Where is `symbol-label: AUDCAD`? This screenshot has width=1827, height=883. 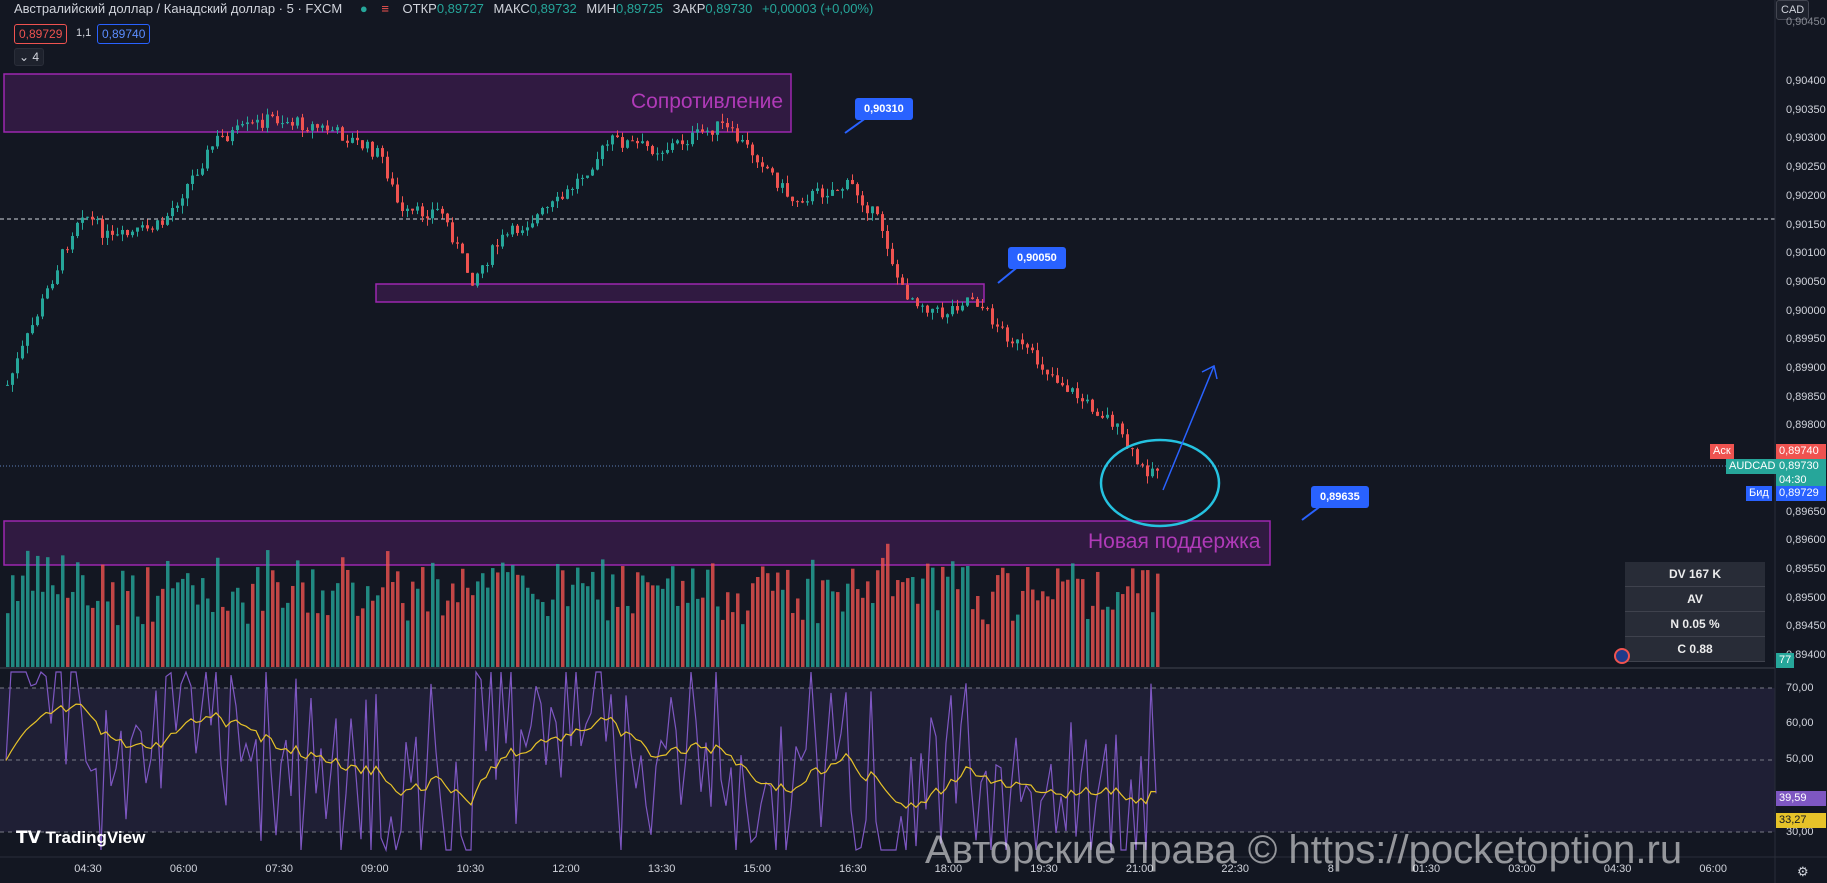 symbol-label: AUDCAD is located at coordinates (1752, 466).